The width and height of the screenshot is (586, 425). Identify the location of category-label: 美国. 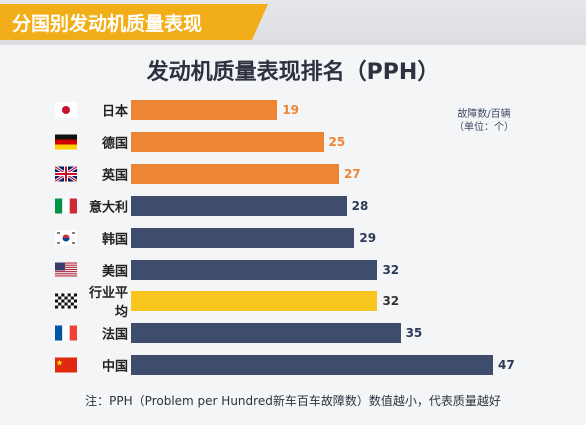
(114, 271).